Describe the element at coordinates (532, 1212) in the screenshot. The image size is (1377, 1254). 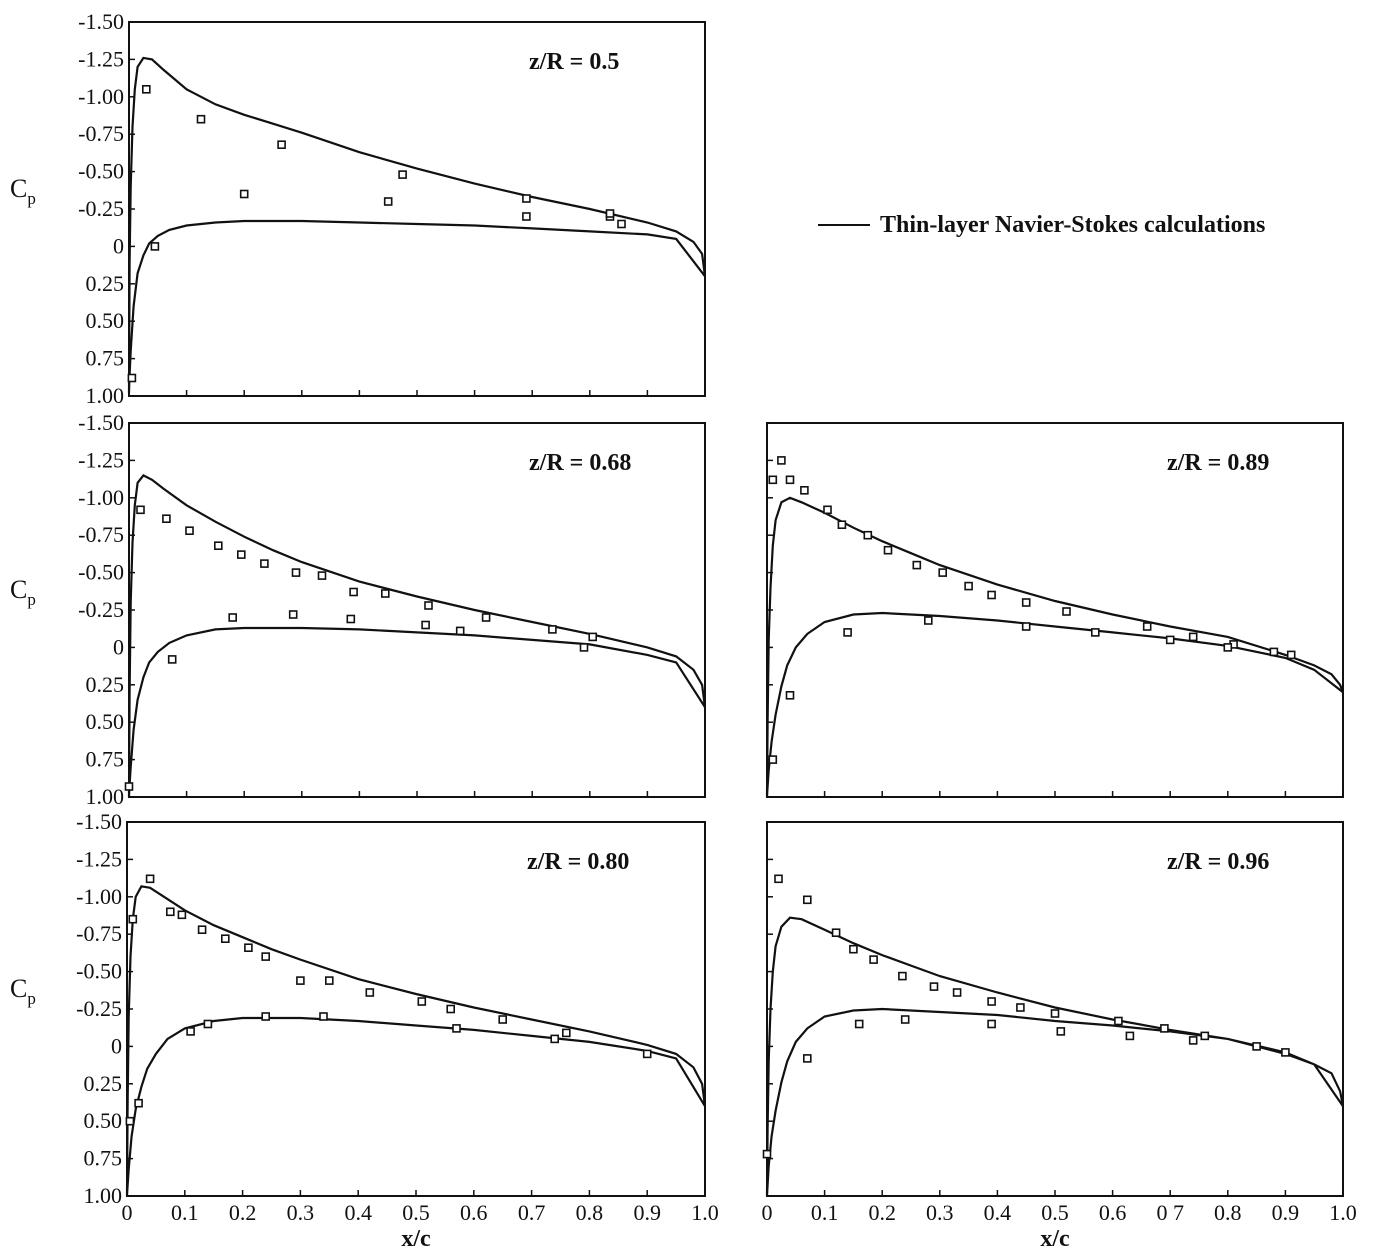
I see `x-tick-label: 0.7` at that location.